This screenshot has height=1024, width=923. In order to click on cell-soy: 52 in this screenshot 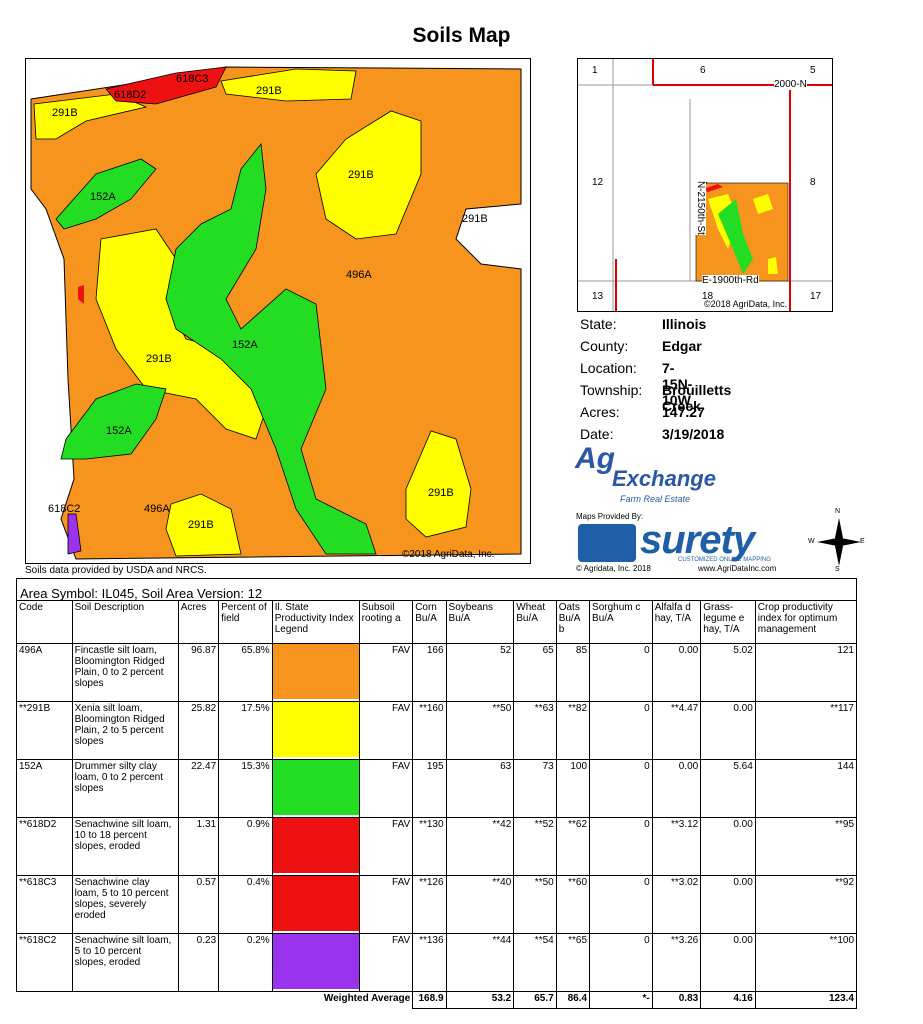, I will do `click(480, 672)`.